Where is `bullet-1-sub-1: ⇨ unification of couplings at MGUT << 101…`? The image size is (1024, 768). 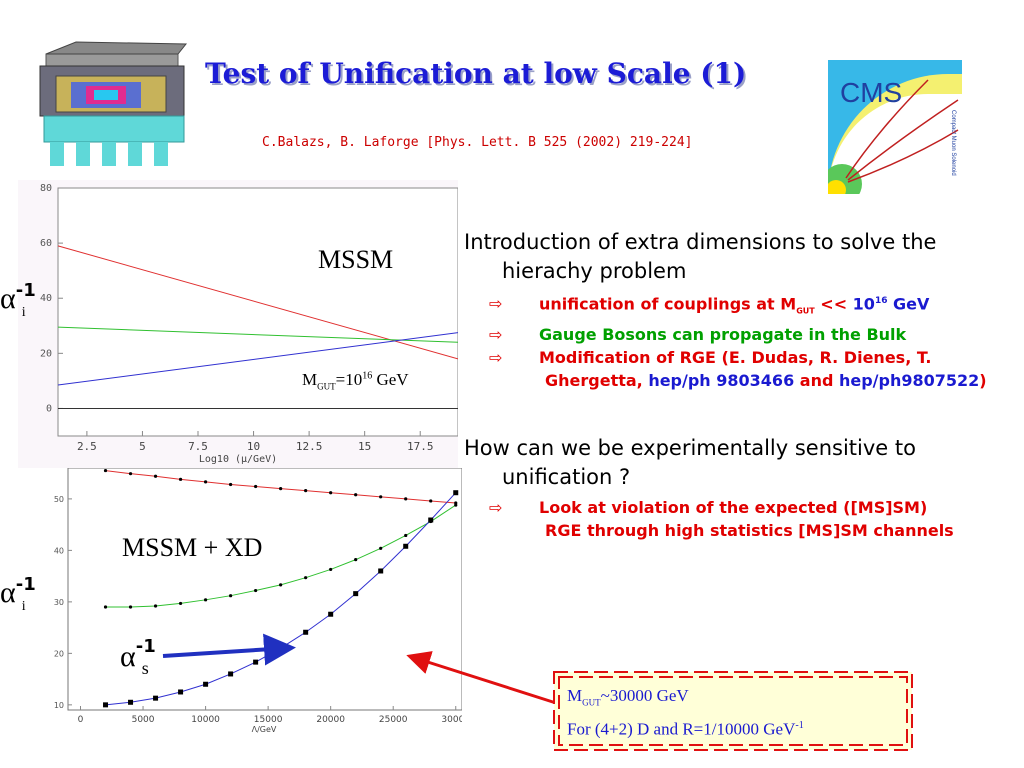
bullet-1-sub-1: ⇨ unification of couplings at MGUT << 101… is located at coordinates (709, 305).